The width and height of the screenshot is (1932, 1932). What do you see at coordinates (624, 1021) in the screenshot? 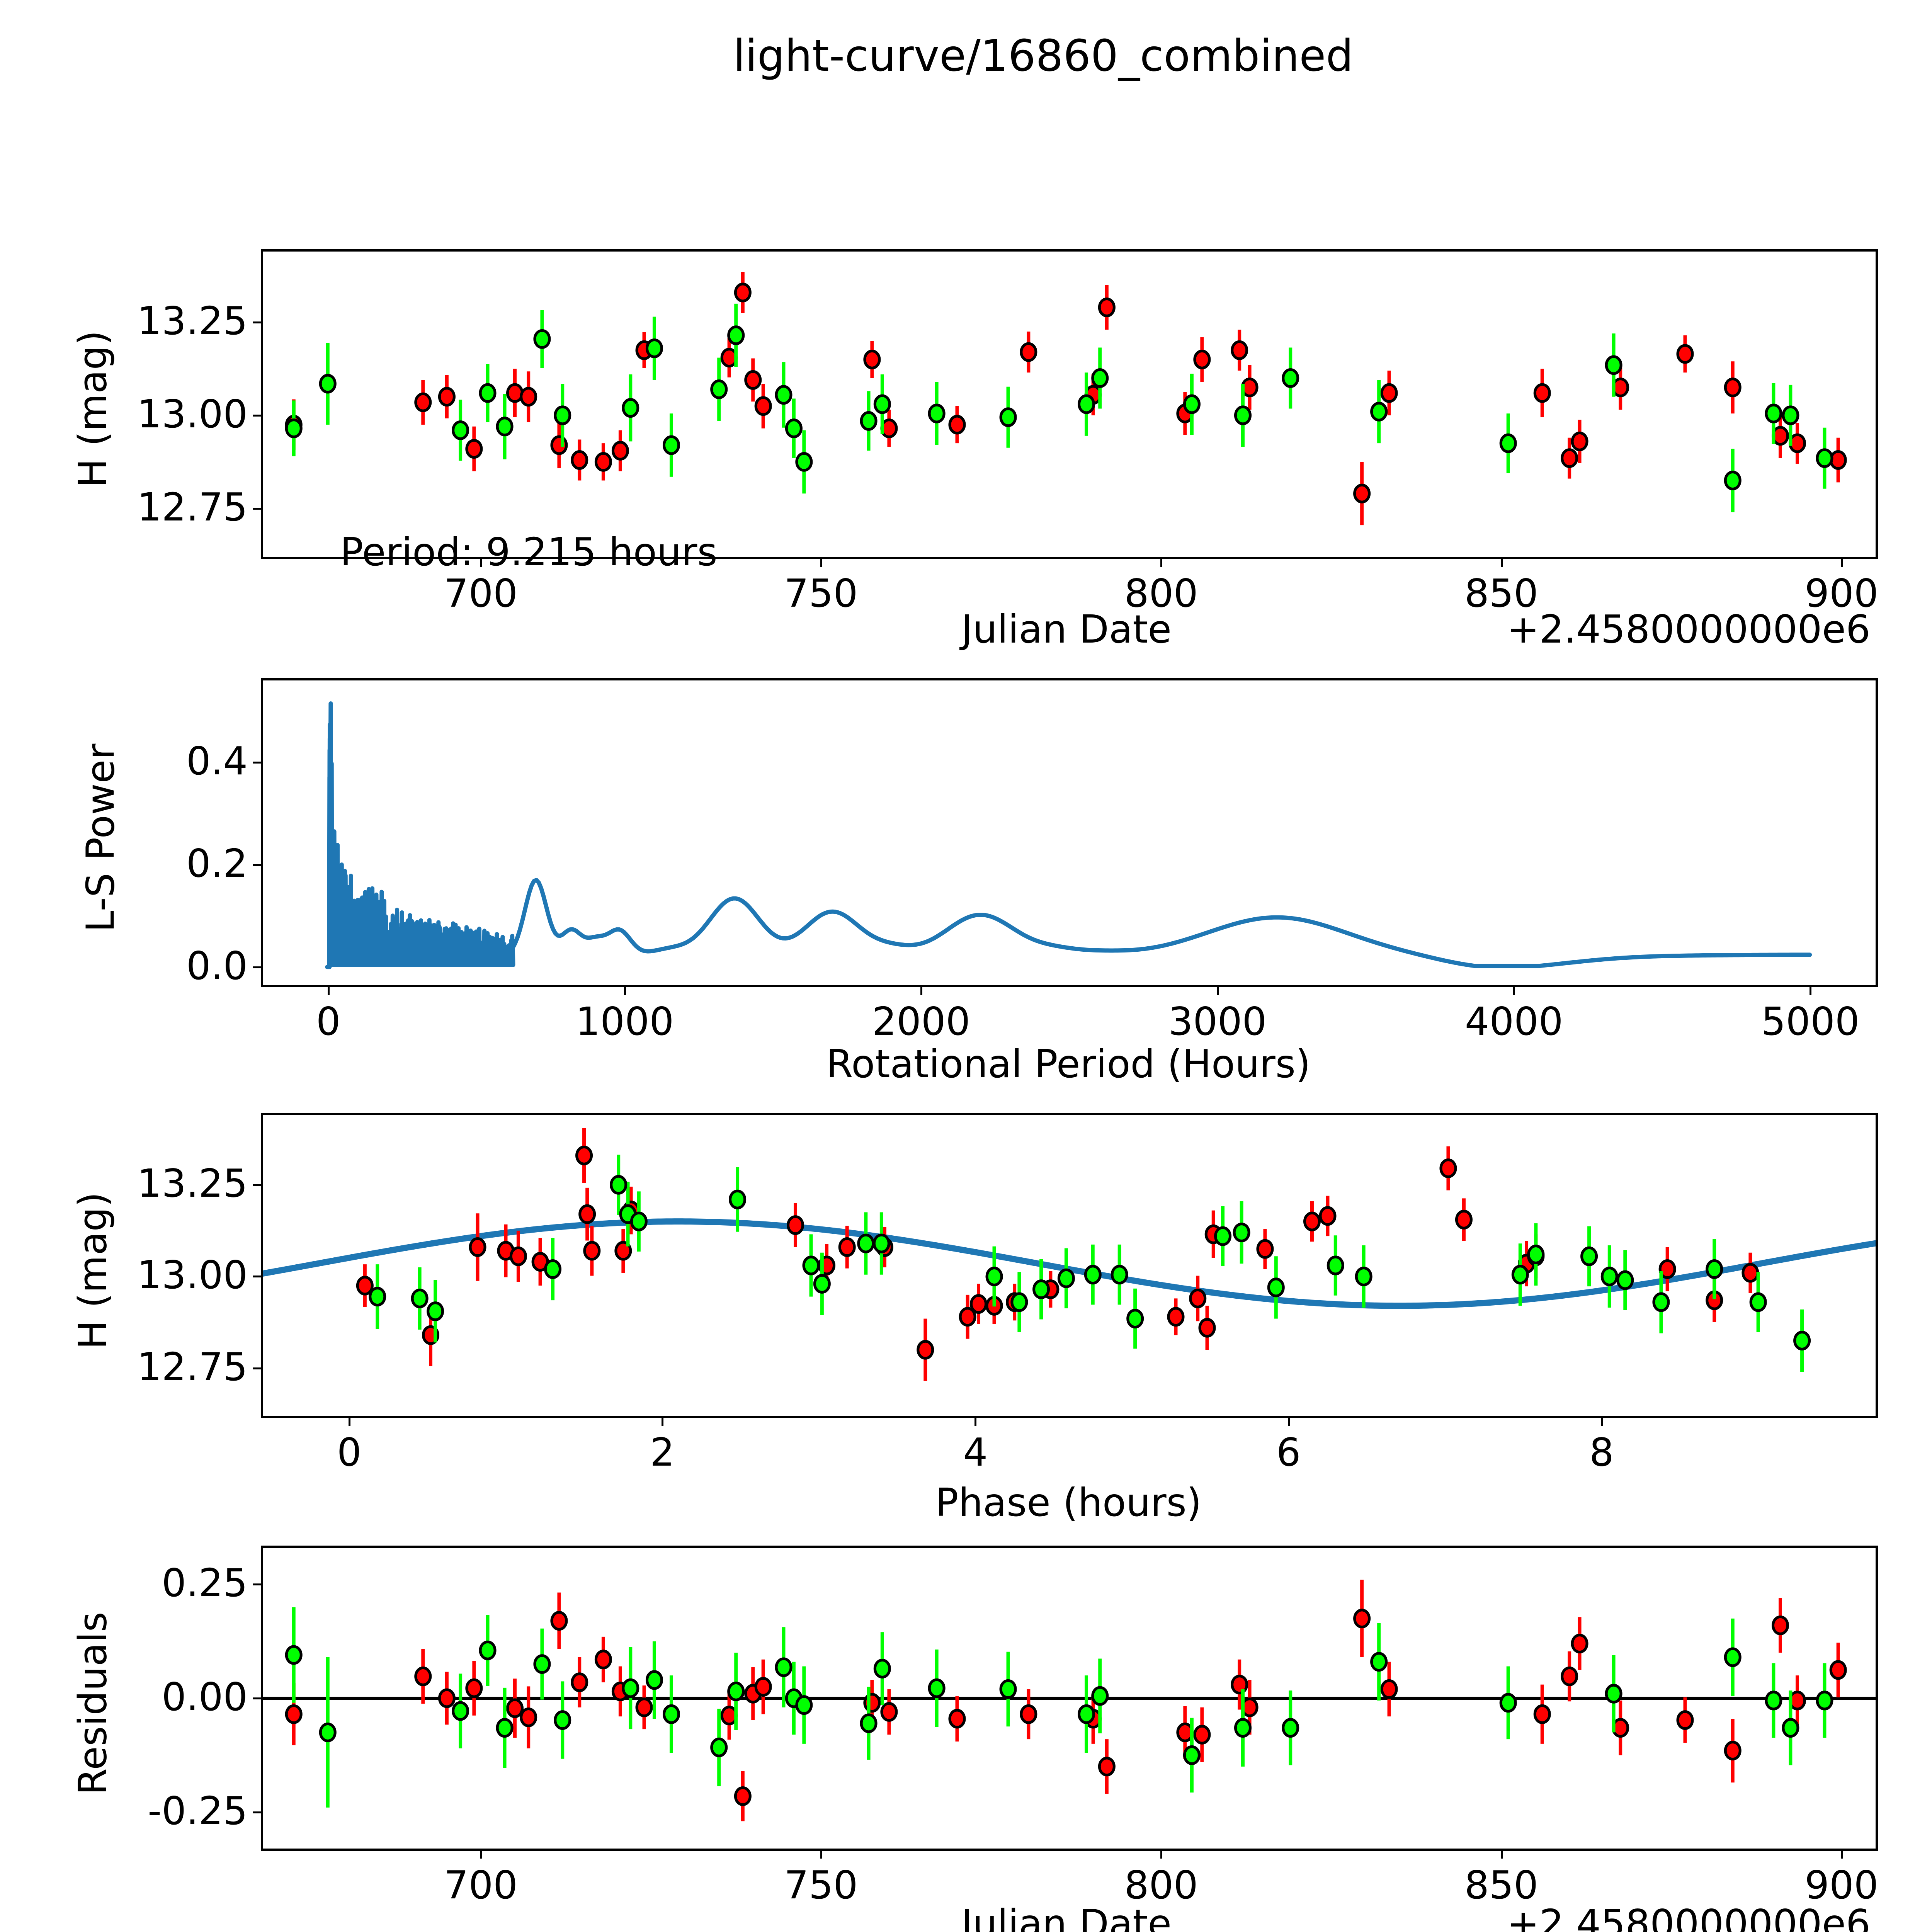
I see `tick-label-x: 1000` at bounding box center [624, 1021].